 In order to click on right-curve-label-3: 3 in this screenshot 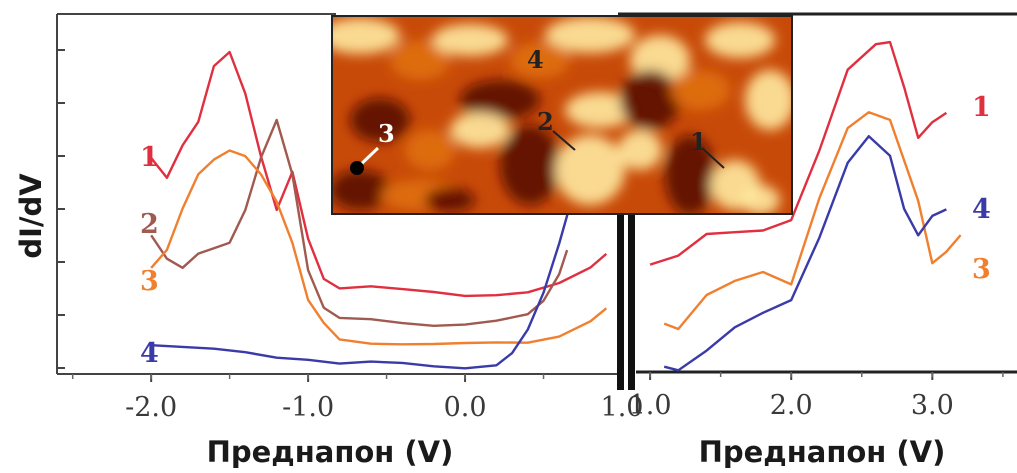, I will do `click(981, 269)`.